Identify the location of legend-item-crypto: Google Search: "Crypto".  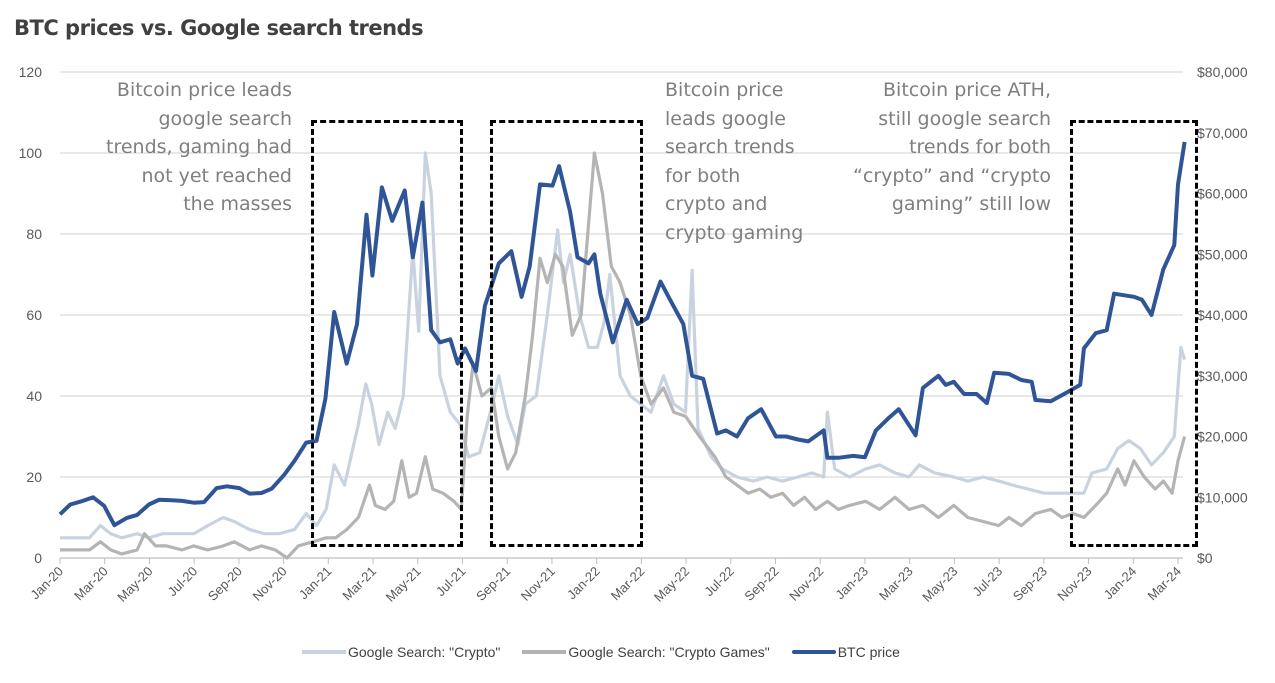
(401, 652).